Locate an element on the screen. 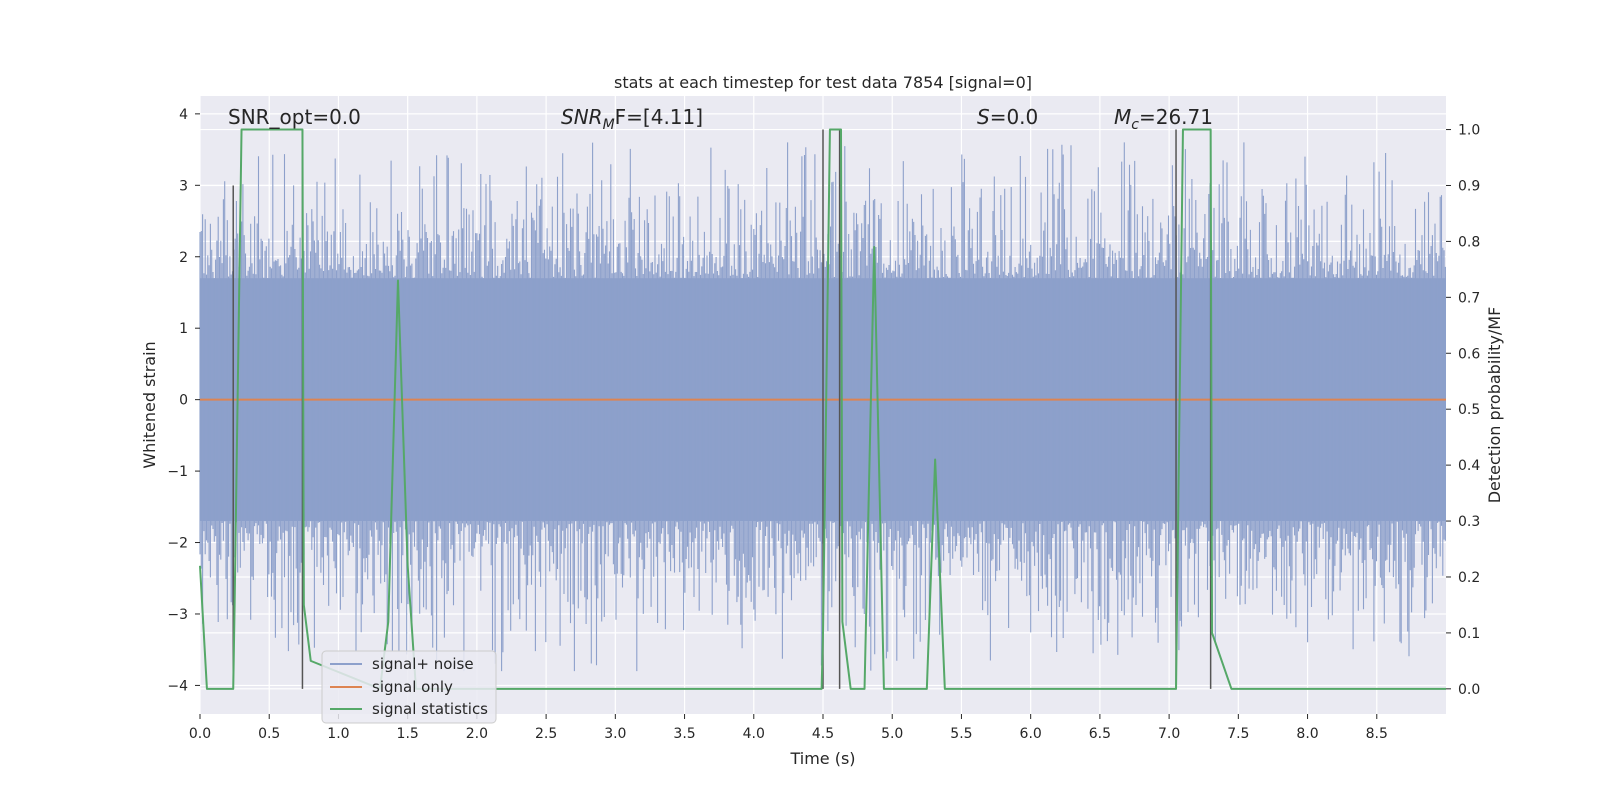 This screenshot has height=804, width=1600. legend-label-signal-plus-noise: signal+ noise is located at coordinates (423, 664).